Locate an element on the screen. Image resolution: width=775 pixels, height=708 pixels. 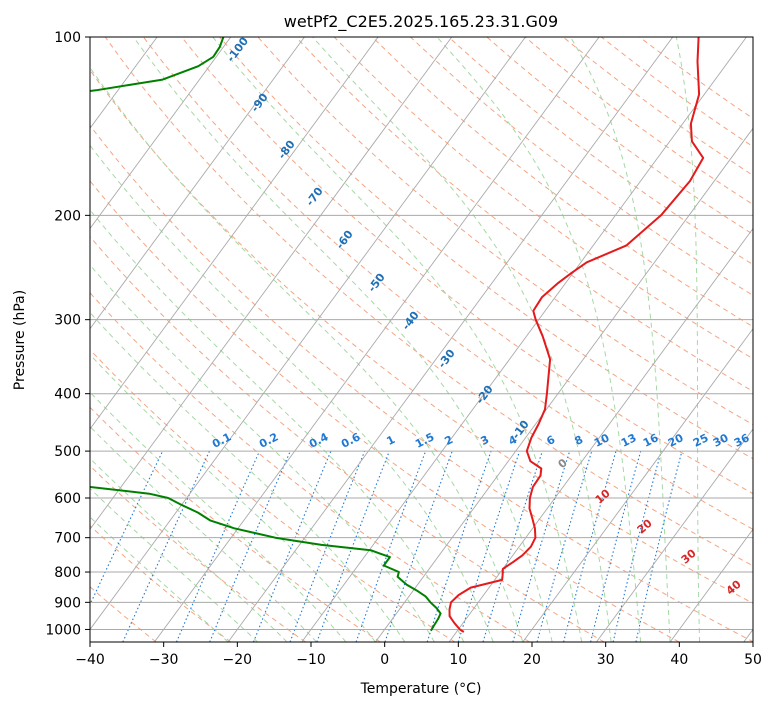
x-tick-label: 0 is located at coordinates (384, 660).